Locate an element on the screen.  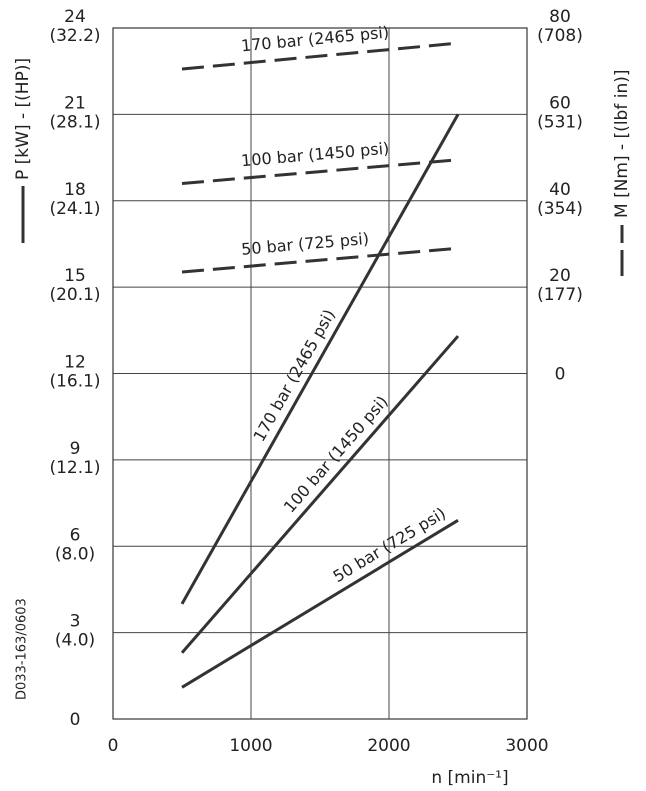
x-tick-label: 2000 is located at coordinates (388, 746).